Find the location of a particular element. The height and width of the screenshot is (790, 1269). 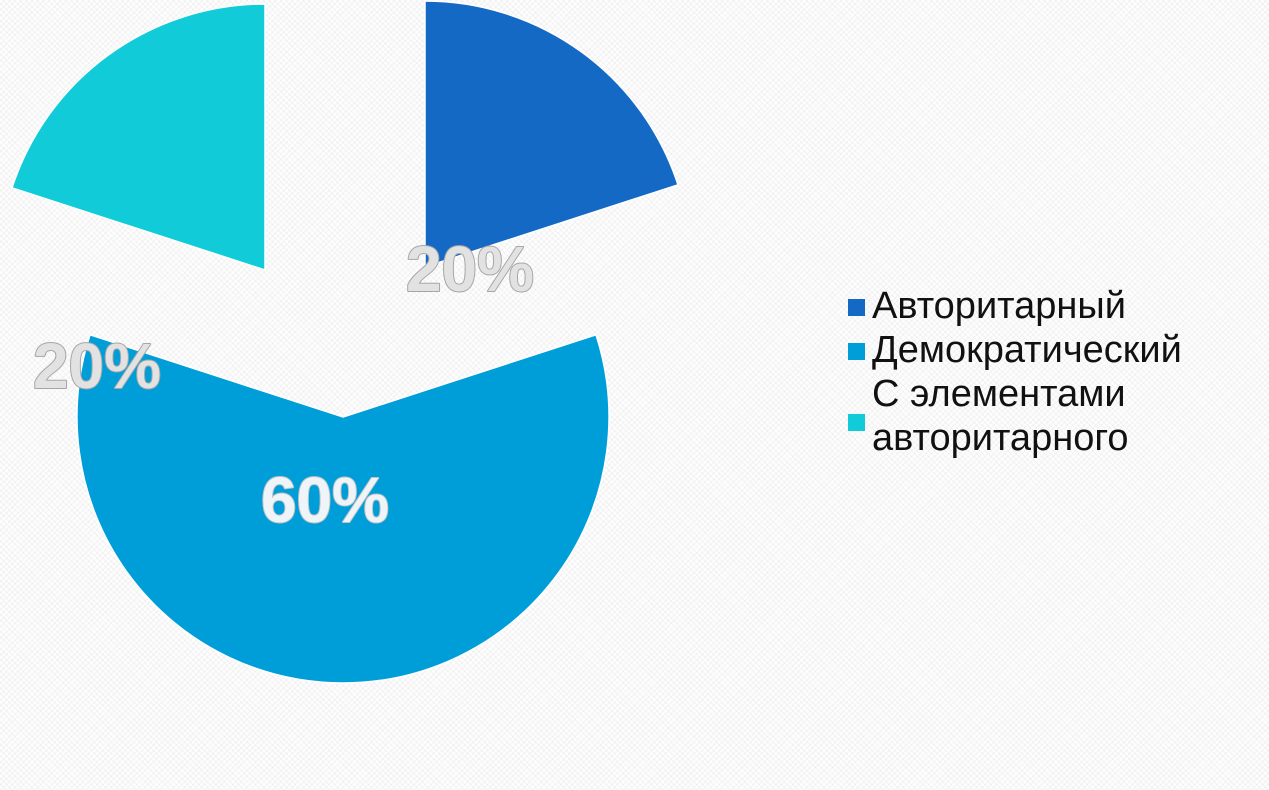

legend-swatch-democratic is located at coordinates (856, 351).